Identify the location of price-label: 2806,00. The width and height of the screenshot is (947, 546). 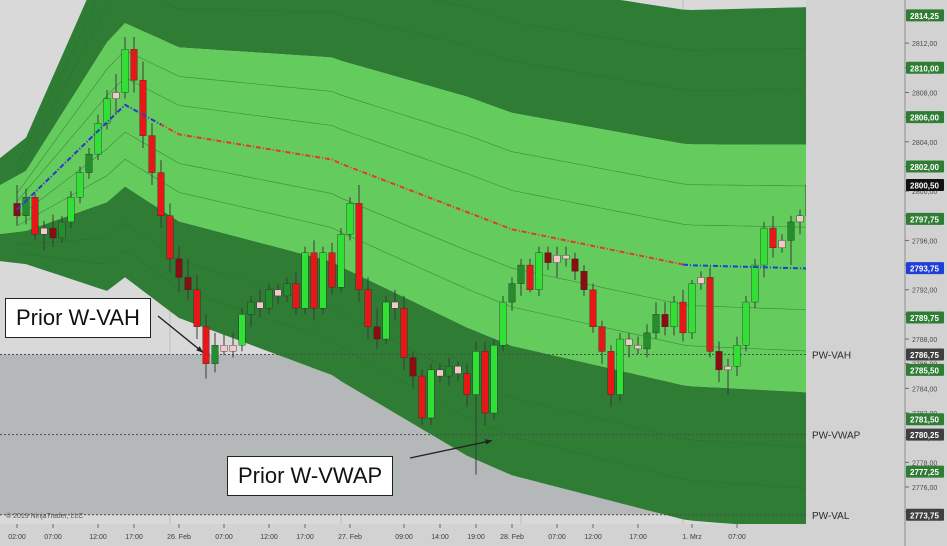
(925, 117).